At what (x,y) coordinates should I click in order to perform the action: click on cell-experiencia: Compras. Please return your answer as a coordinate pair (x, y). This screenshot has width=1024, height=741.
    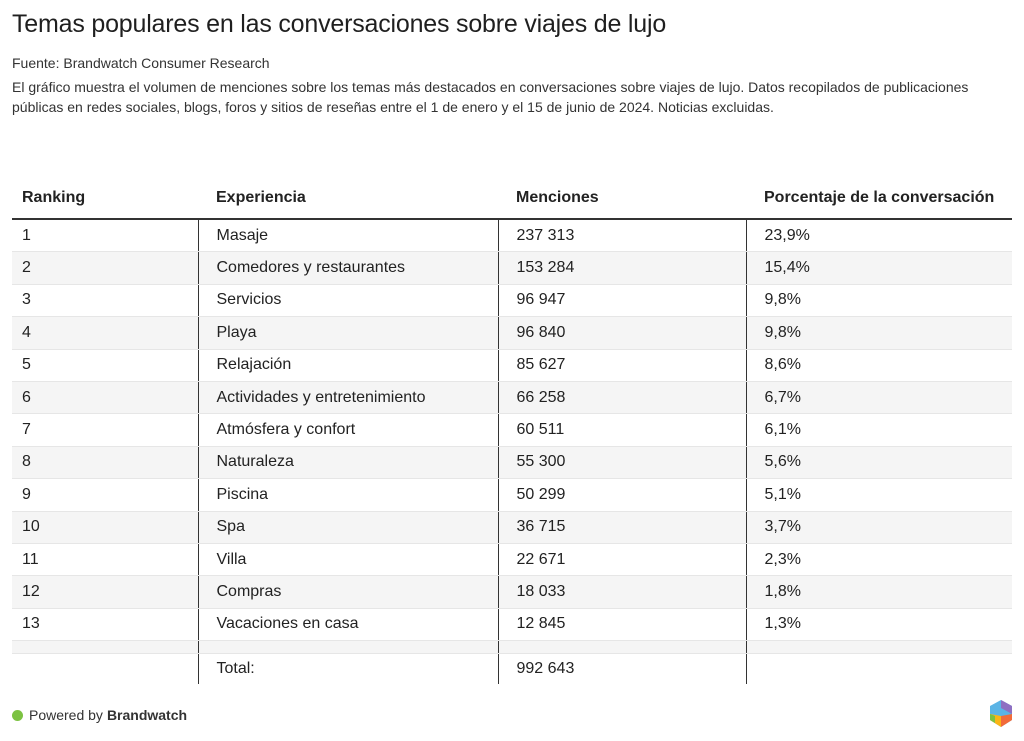
    Looking at the image, I should click on (347, 592).